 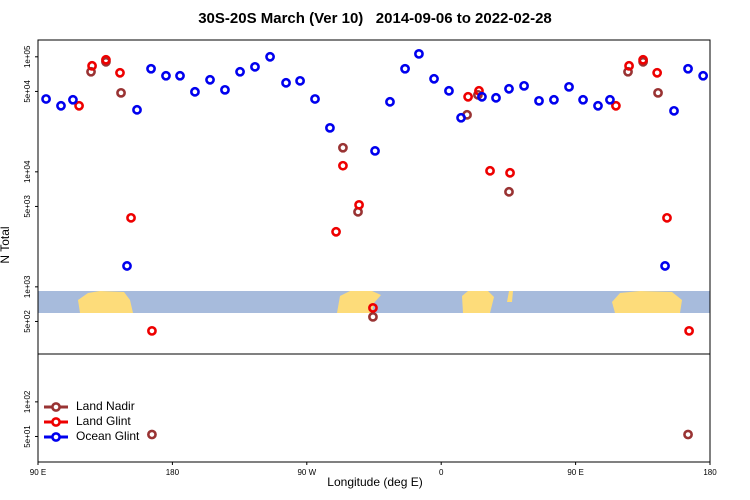 I want to click on x-tick-label: 0, so click(x=441, y=472).